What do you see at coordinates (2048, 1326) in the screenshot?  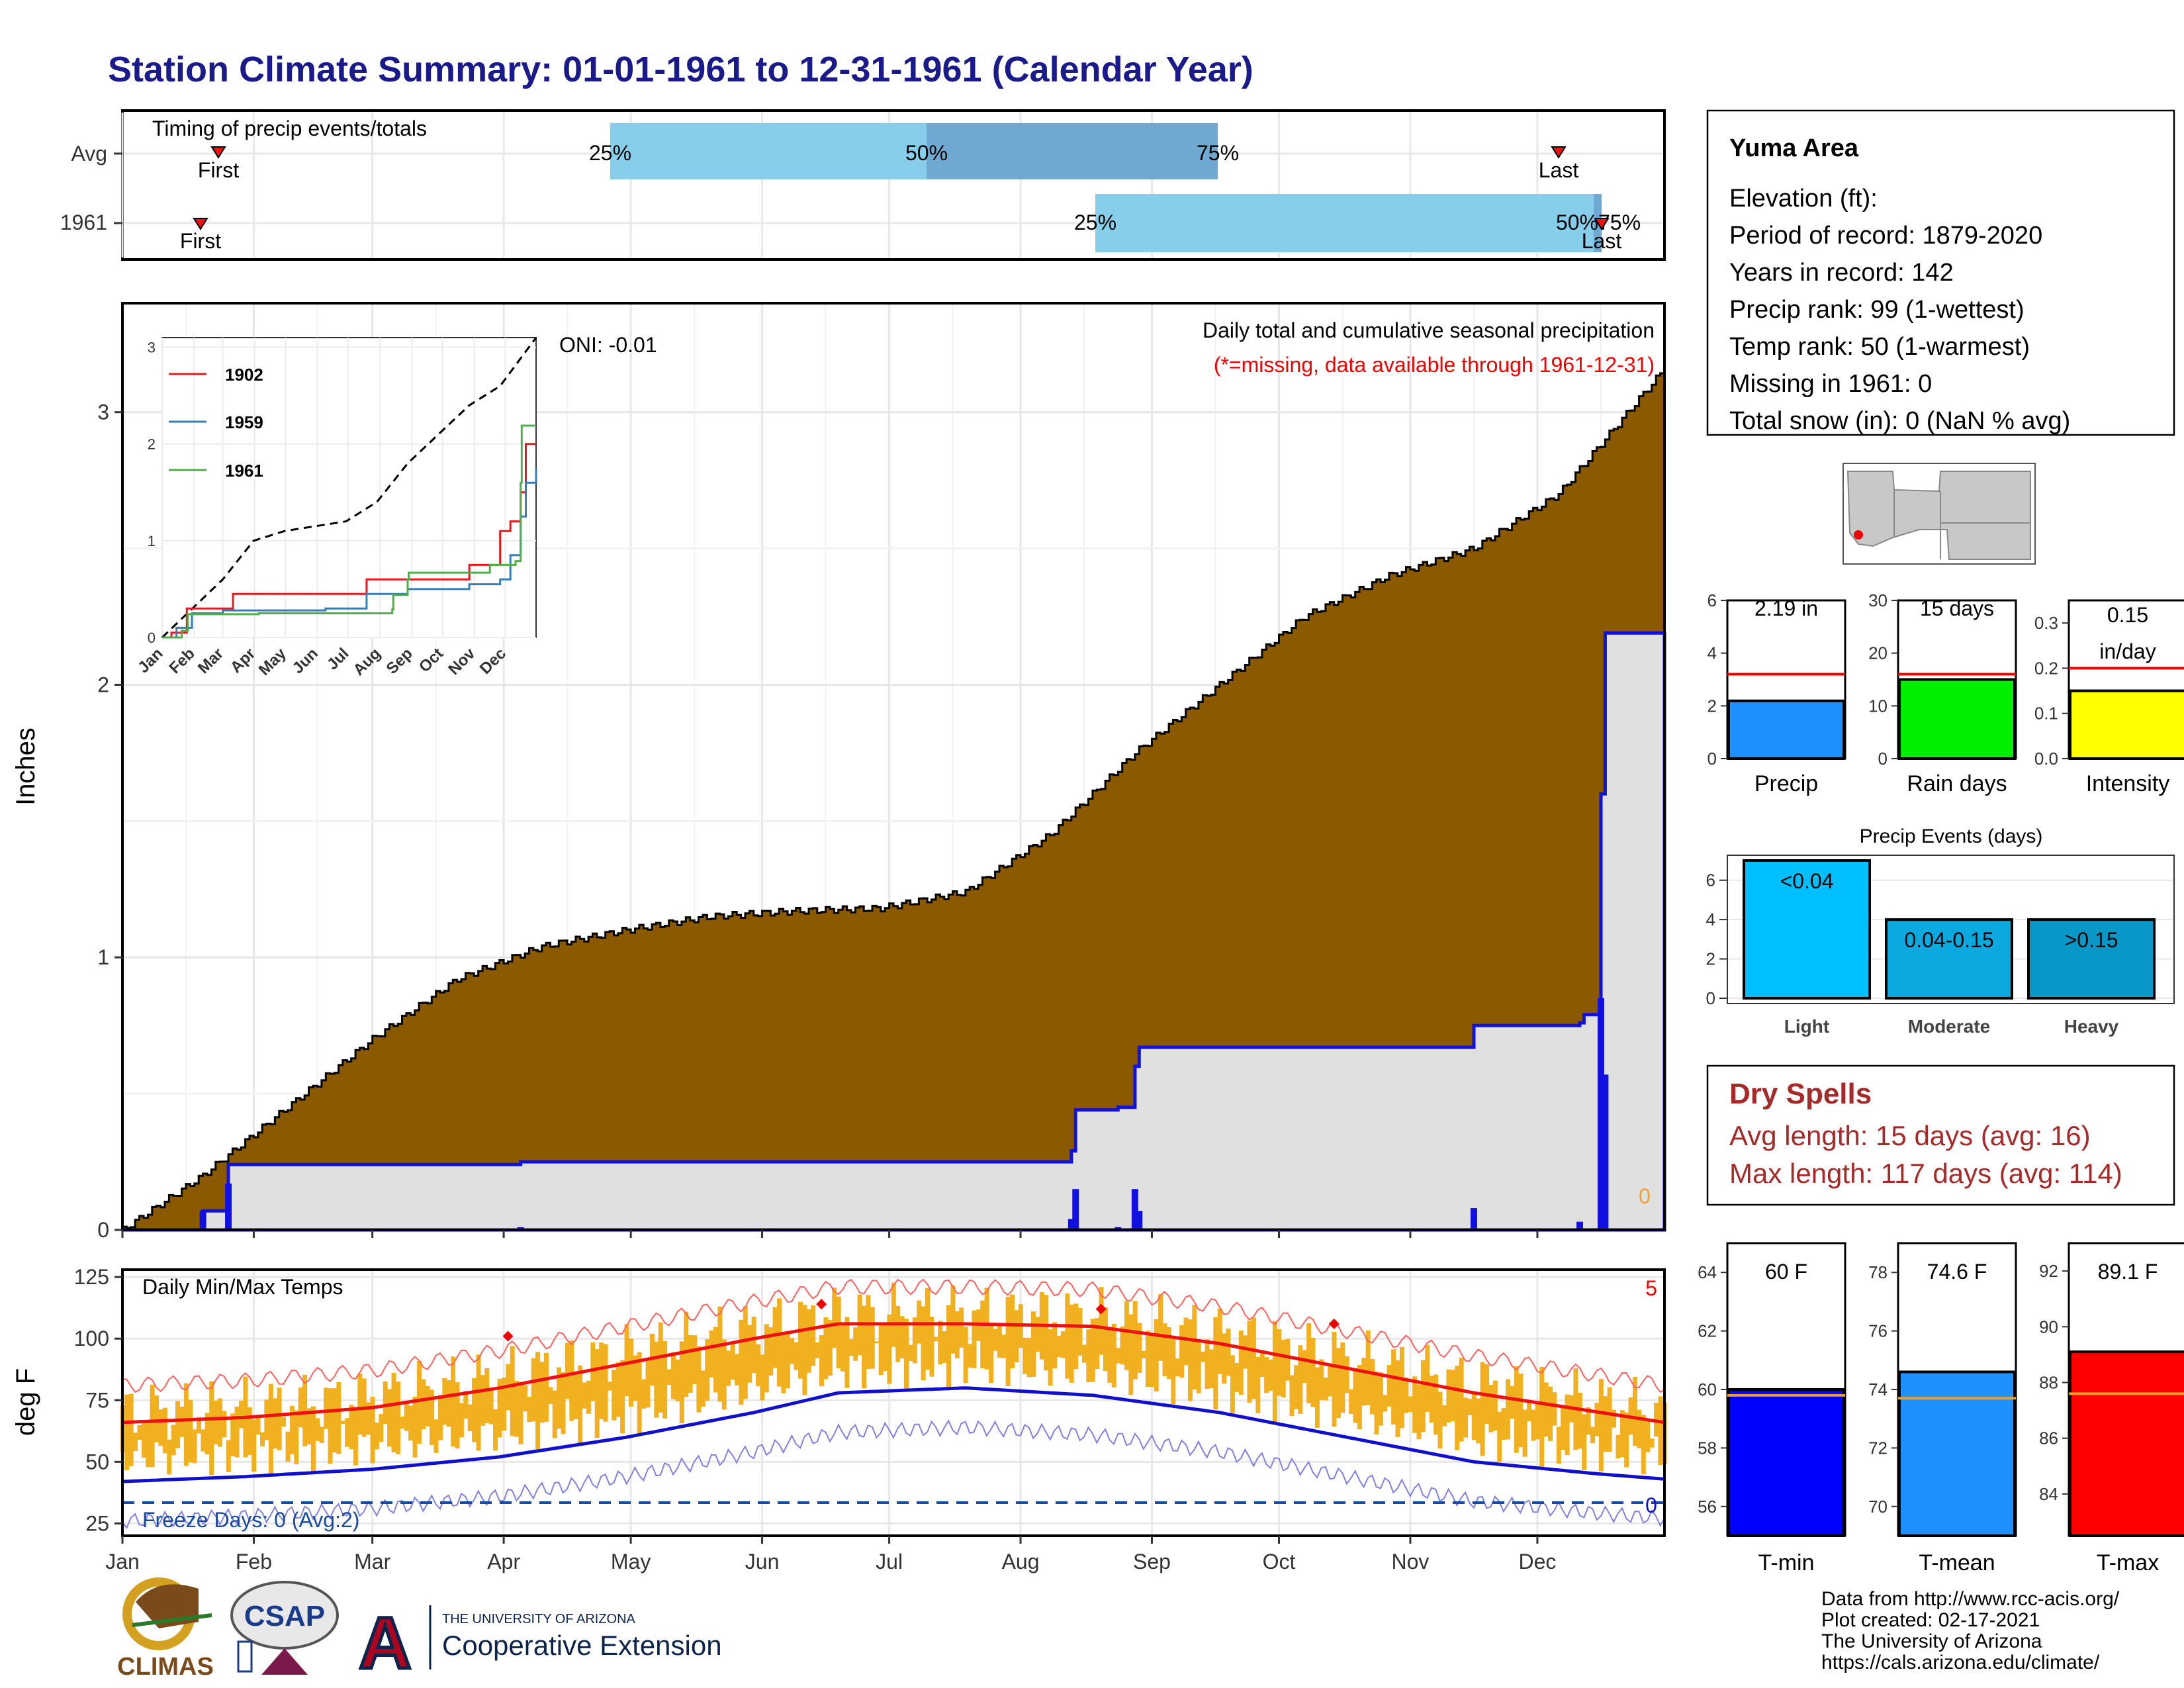 I see `y-tick-label: 90` at bounding box center [2048, 1326].